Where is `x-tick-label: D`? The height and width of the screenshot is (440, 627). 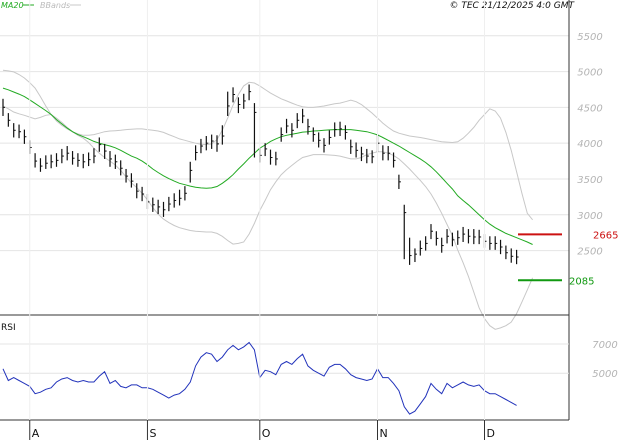 x-tick-label: D is located at coordinates (491, 433).